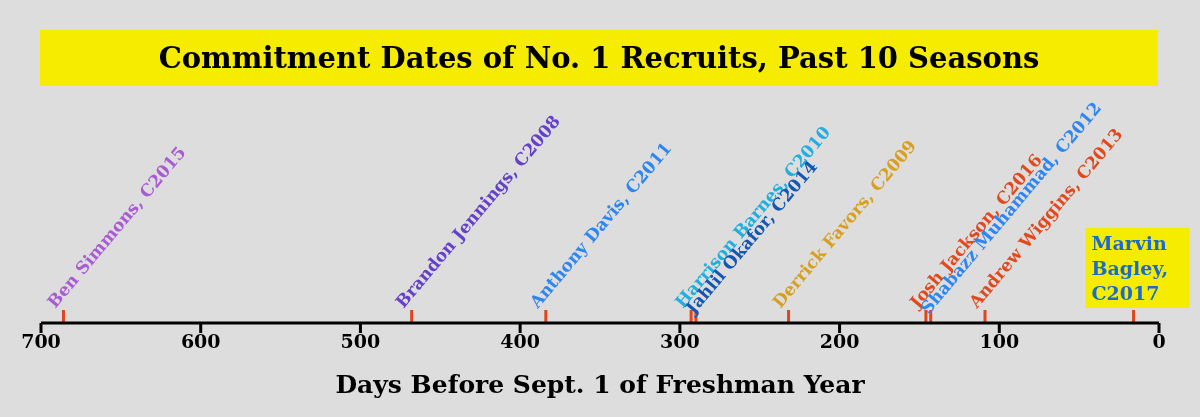  Describe the element at coordinates (839, 341) in the screenshot. I see `x-tick-label: 200` at that location.